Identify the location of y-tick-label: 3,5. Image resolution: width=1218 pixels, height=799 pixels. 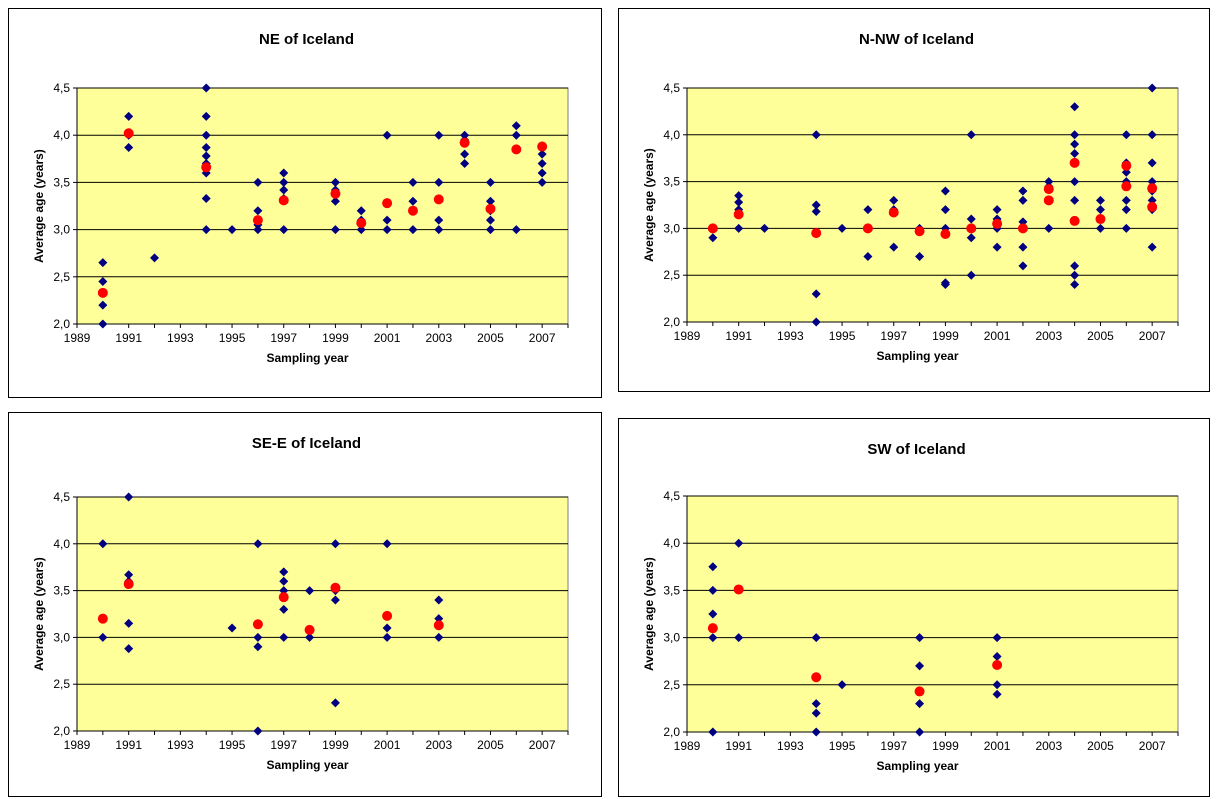
(671, 590).